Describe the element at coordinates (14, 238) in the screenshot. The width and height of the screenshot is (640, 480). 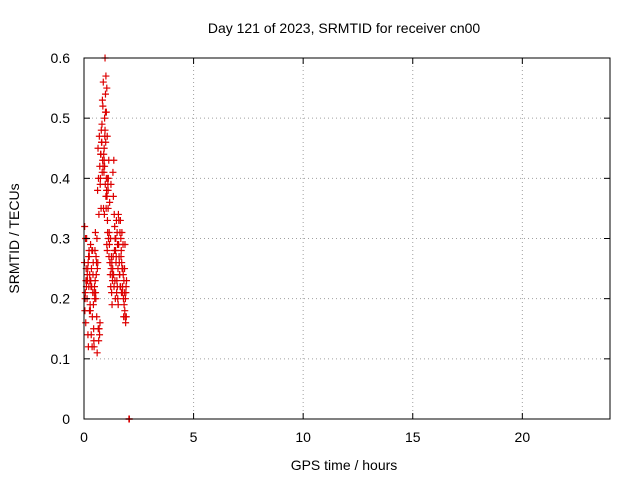
I see `y-axis-label: SRMTID / TECUs` at that location.